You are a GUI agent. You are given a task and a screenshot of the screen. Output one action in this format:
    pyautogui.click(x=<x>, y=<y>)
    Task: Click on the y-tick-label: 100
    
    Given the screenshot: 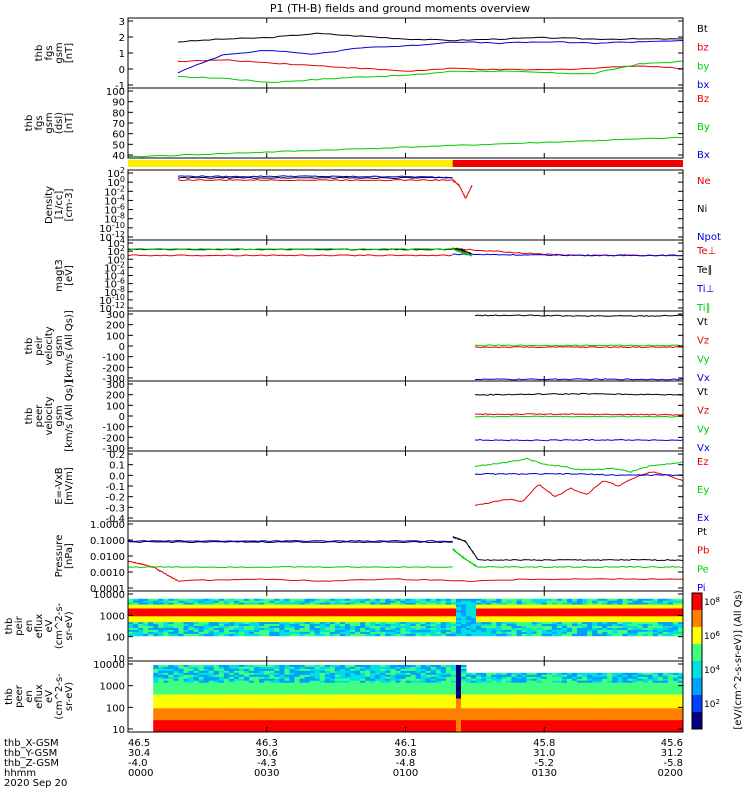 What is the action you would take?
    pyautogui.click(x=115, y=638)
    